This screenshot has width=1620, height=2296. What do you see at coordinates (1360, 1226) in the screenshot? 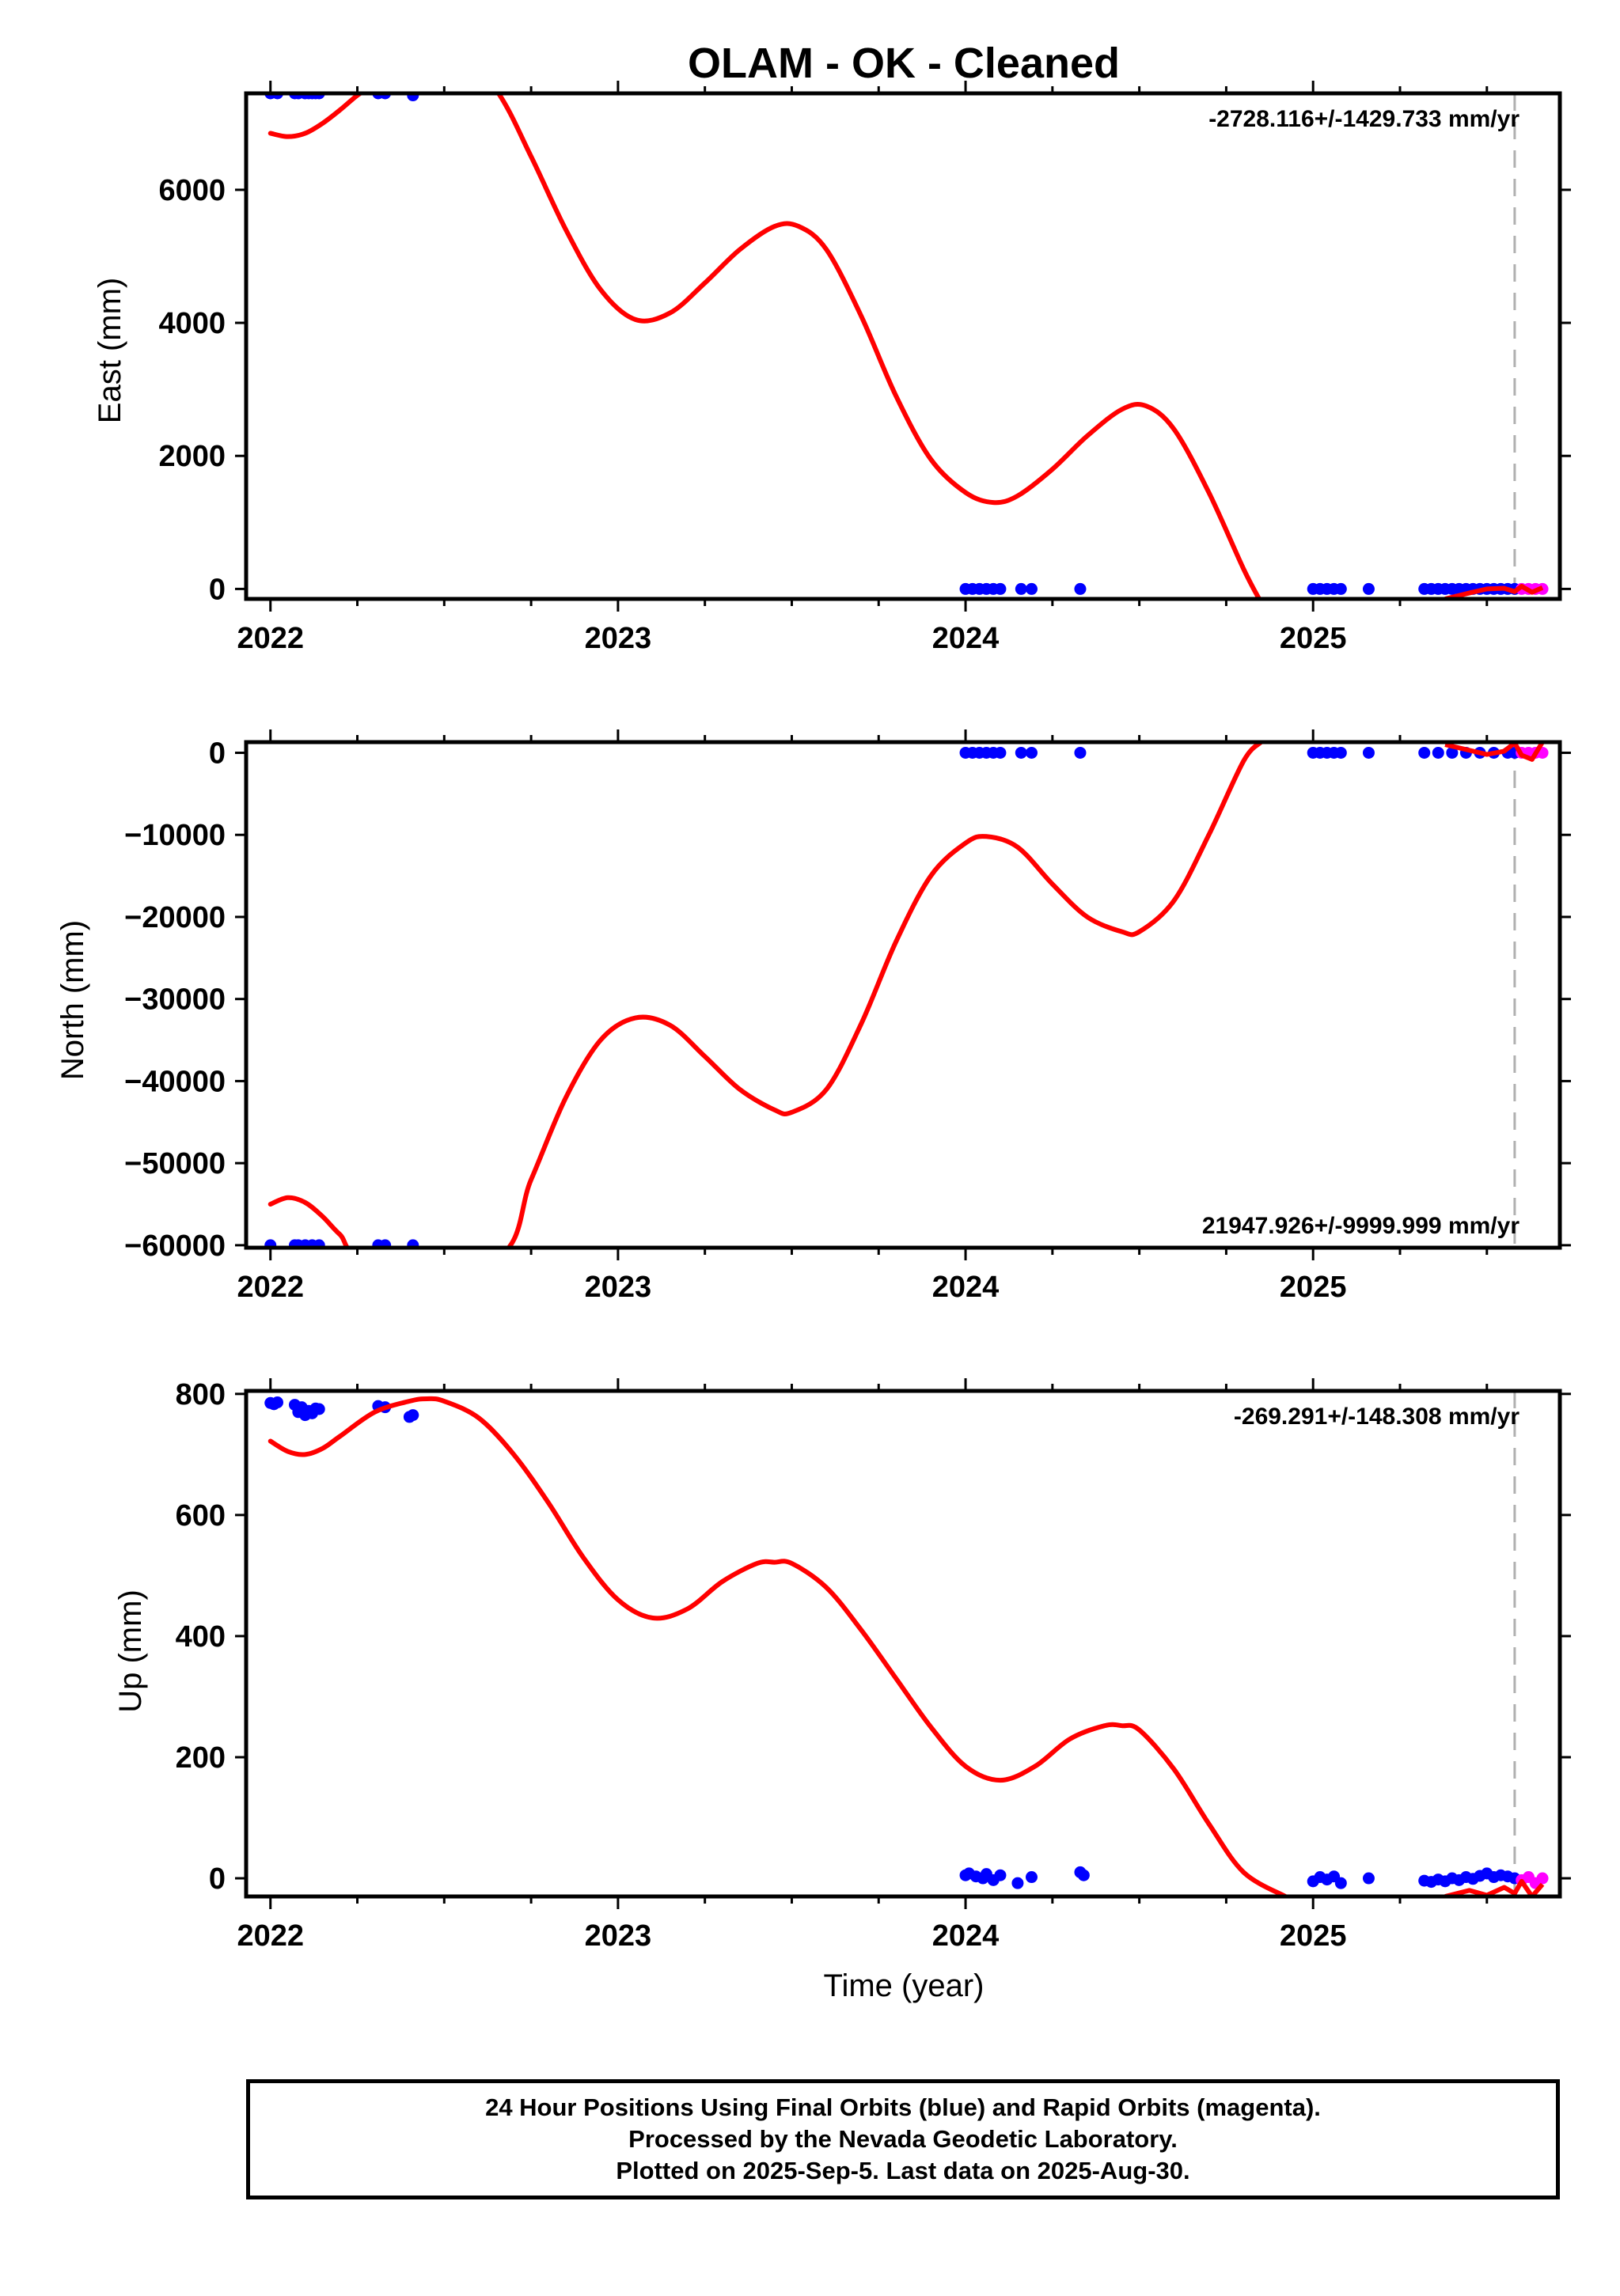
I see `rate-label: 21947.926+/-9999.999 mm/yr` at bounding box center [1360, 1226].